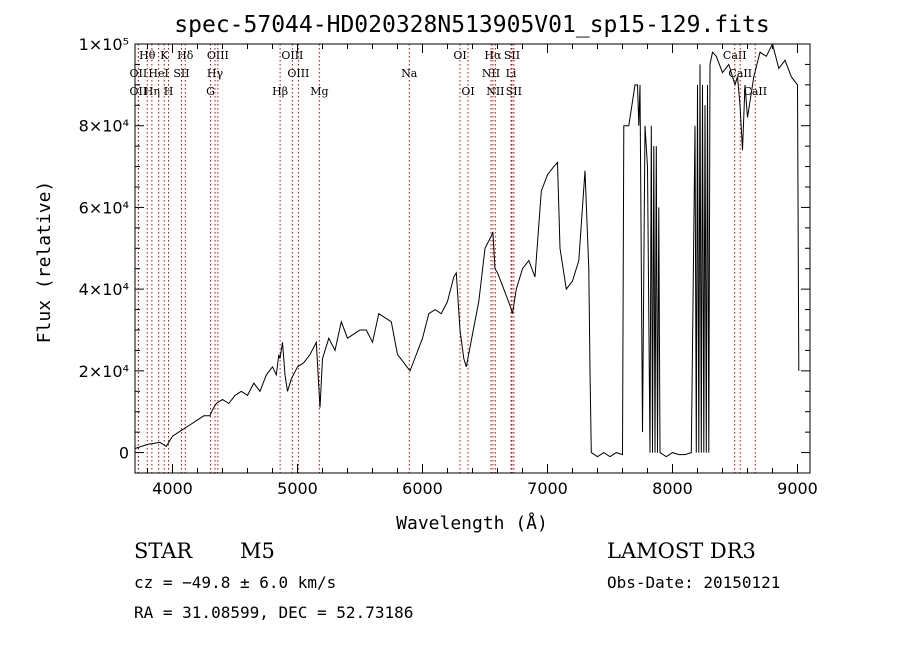  I want to click on coordinates: RA = 31.08599, DEC = 52.73186, so click(274, 612).